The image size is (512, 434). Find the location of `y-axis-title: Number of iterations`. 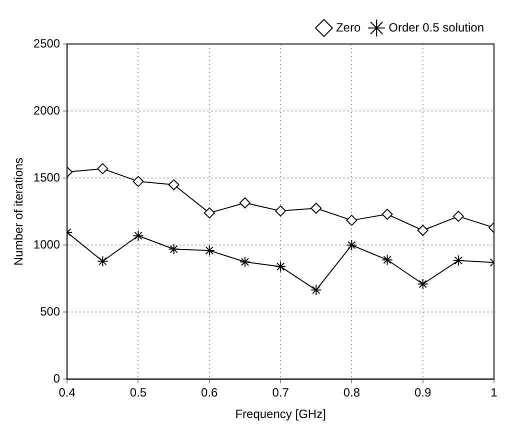

y-axis-title: Number of iterations is located at coordinates (19, 212).